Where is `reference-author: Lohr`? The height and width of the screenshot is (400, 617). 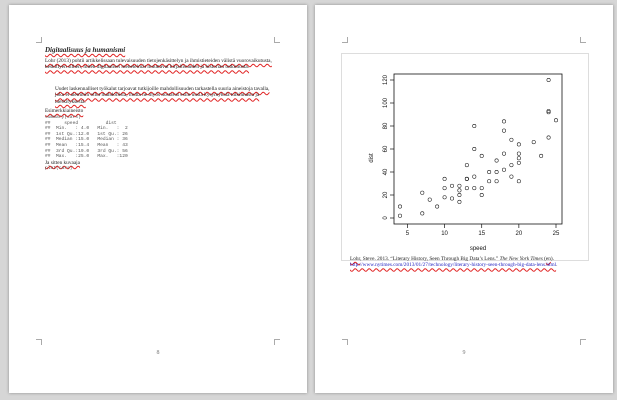 reference-author: Lohr is located at coordinates (355, 259).